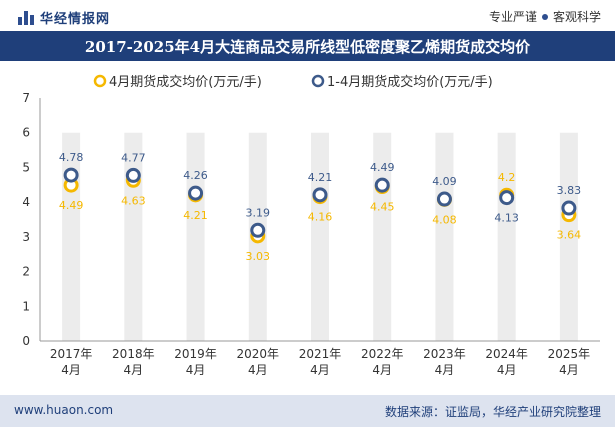 The height and width of the screenshot is (427, 615). I want to click on y-tick-label: 1, so click(26, 306).